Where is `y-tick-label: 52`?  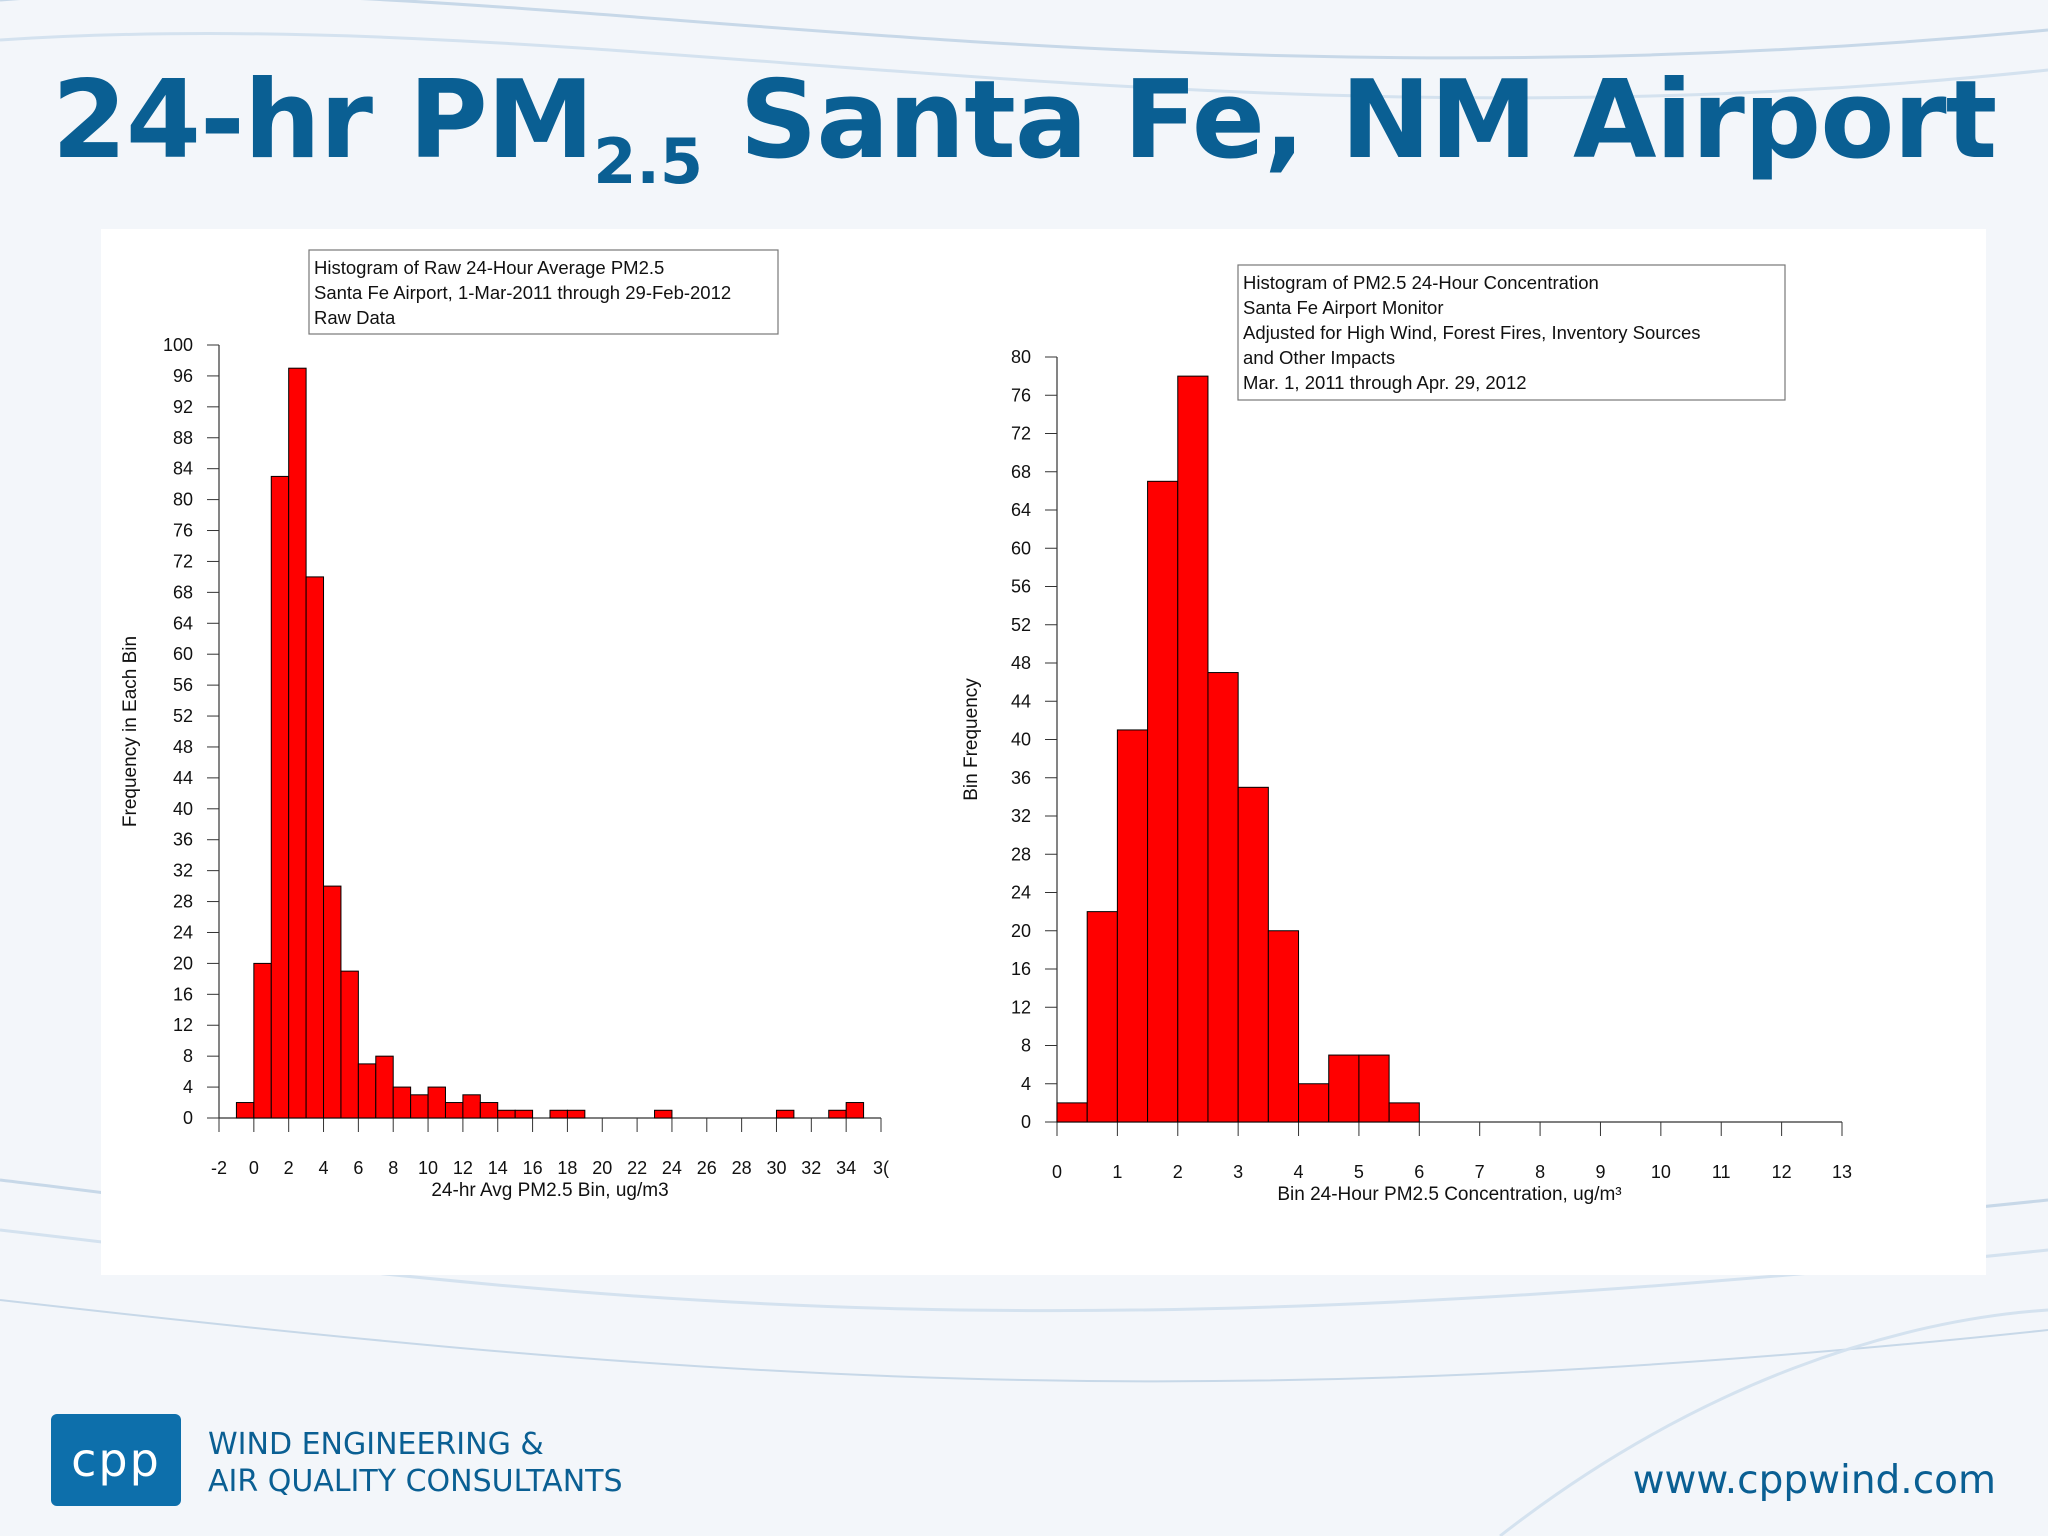
y-tick-label: 52 is located at coordinates (183, 716).